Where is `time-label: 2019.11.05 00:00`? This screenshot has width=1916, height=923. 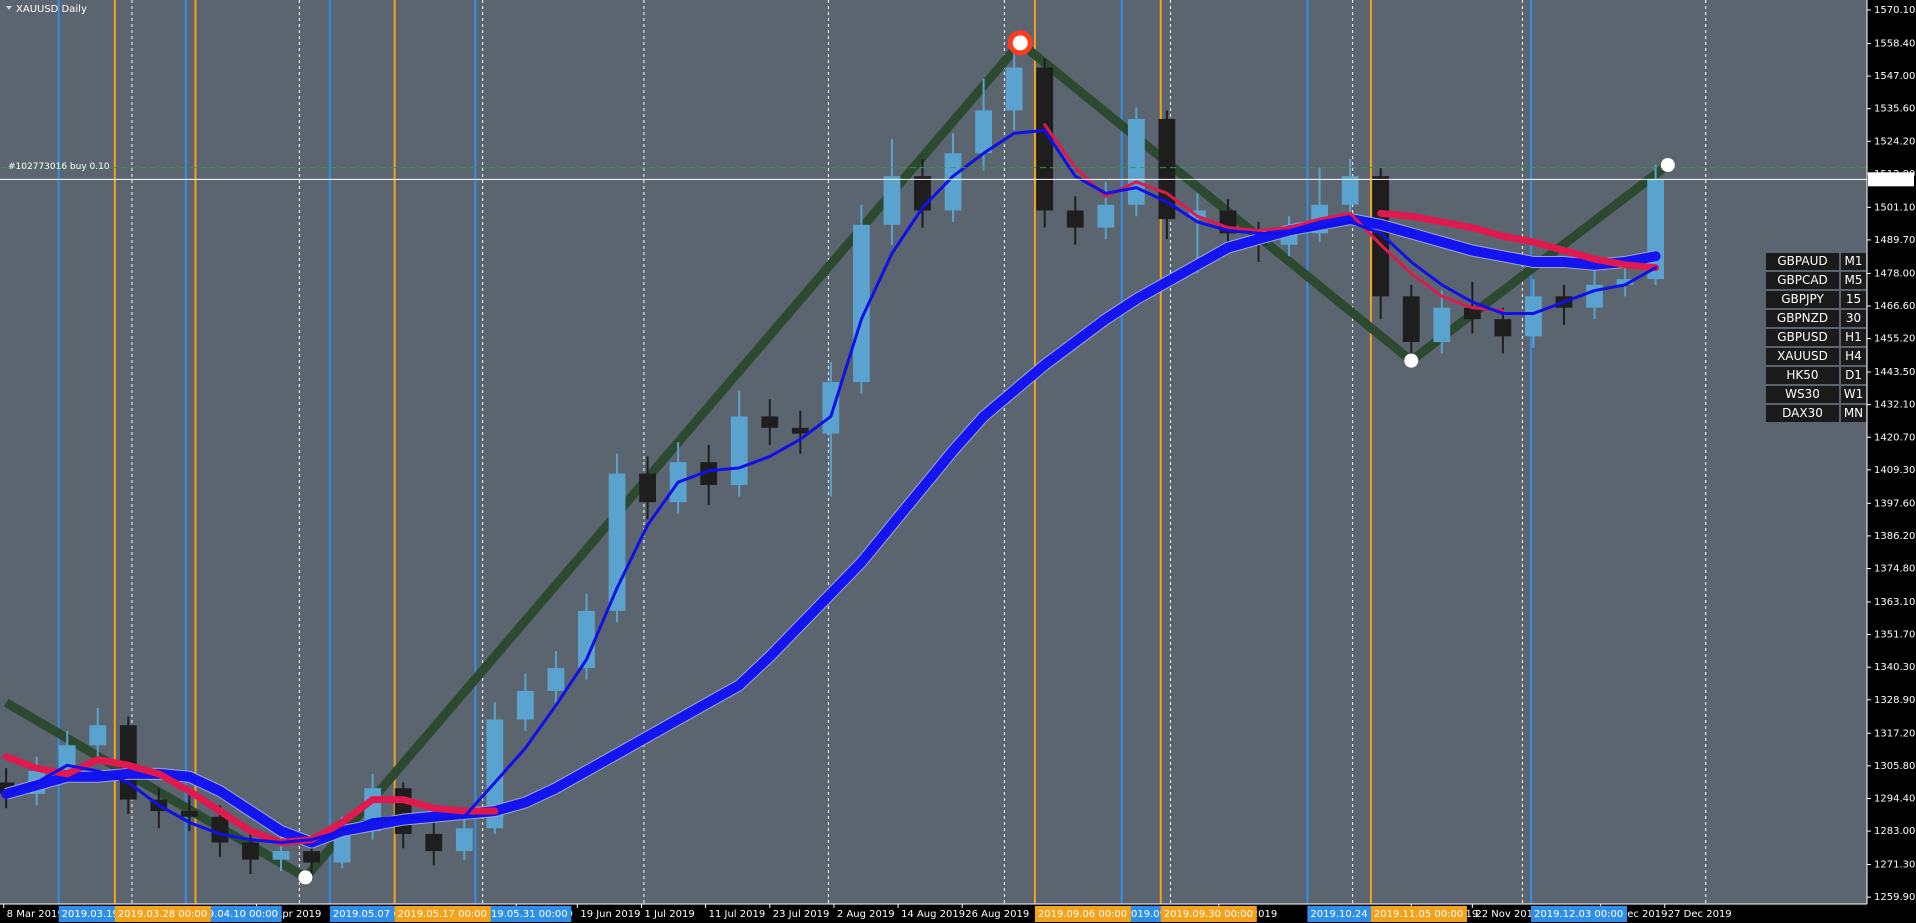
time-label: 2019.11.05 00:00 is located at coordinates (1418, 914).